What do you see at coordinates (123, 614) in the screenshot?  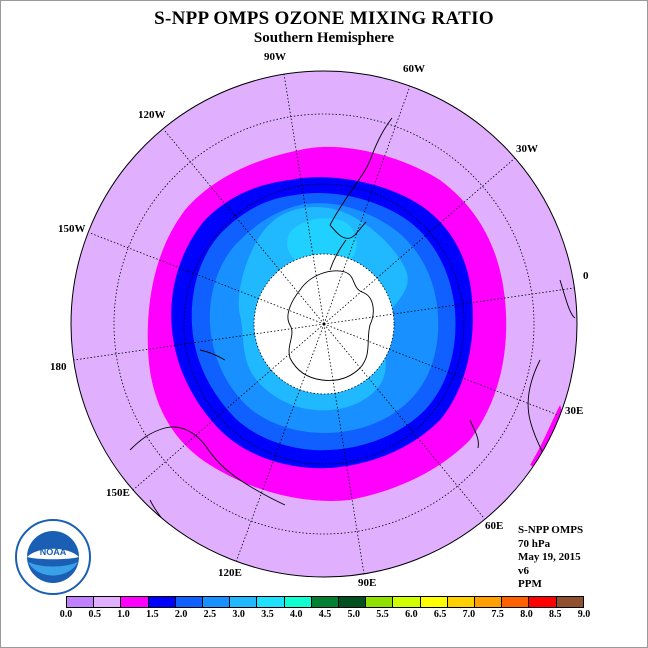 I see `colorbar-tick-label: 1.0` at bounding box center [123, 614].